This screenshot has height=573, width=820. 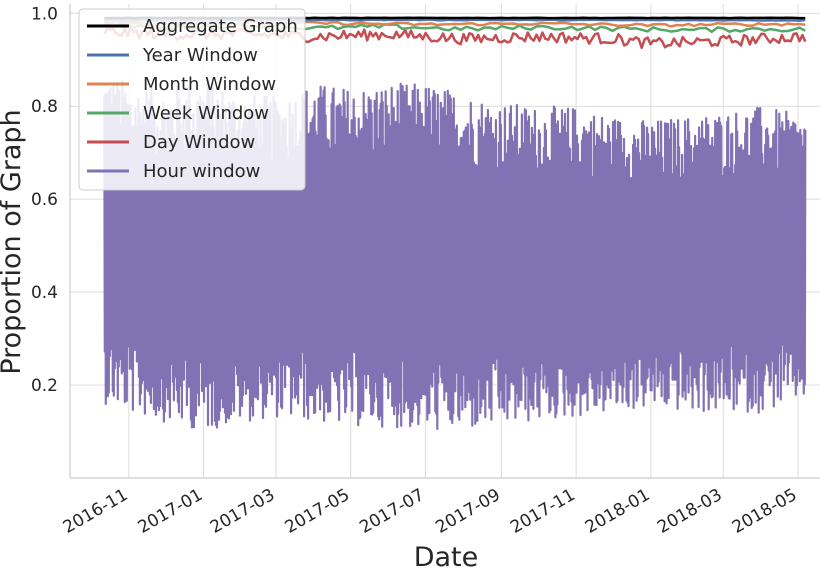 I want to click on y-tick-label: 0.8, so click(x=44, y=107).